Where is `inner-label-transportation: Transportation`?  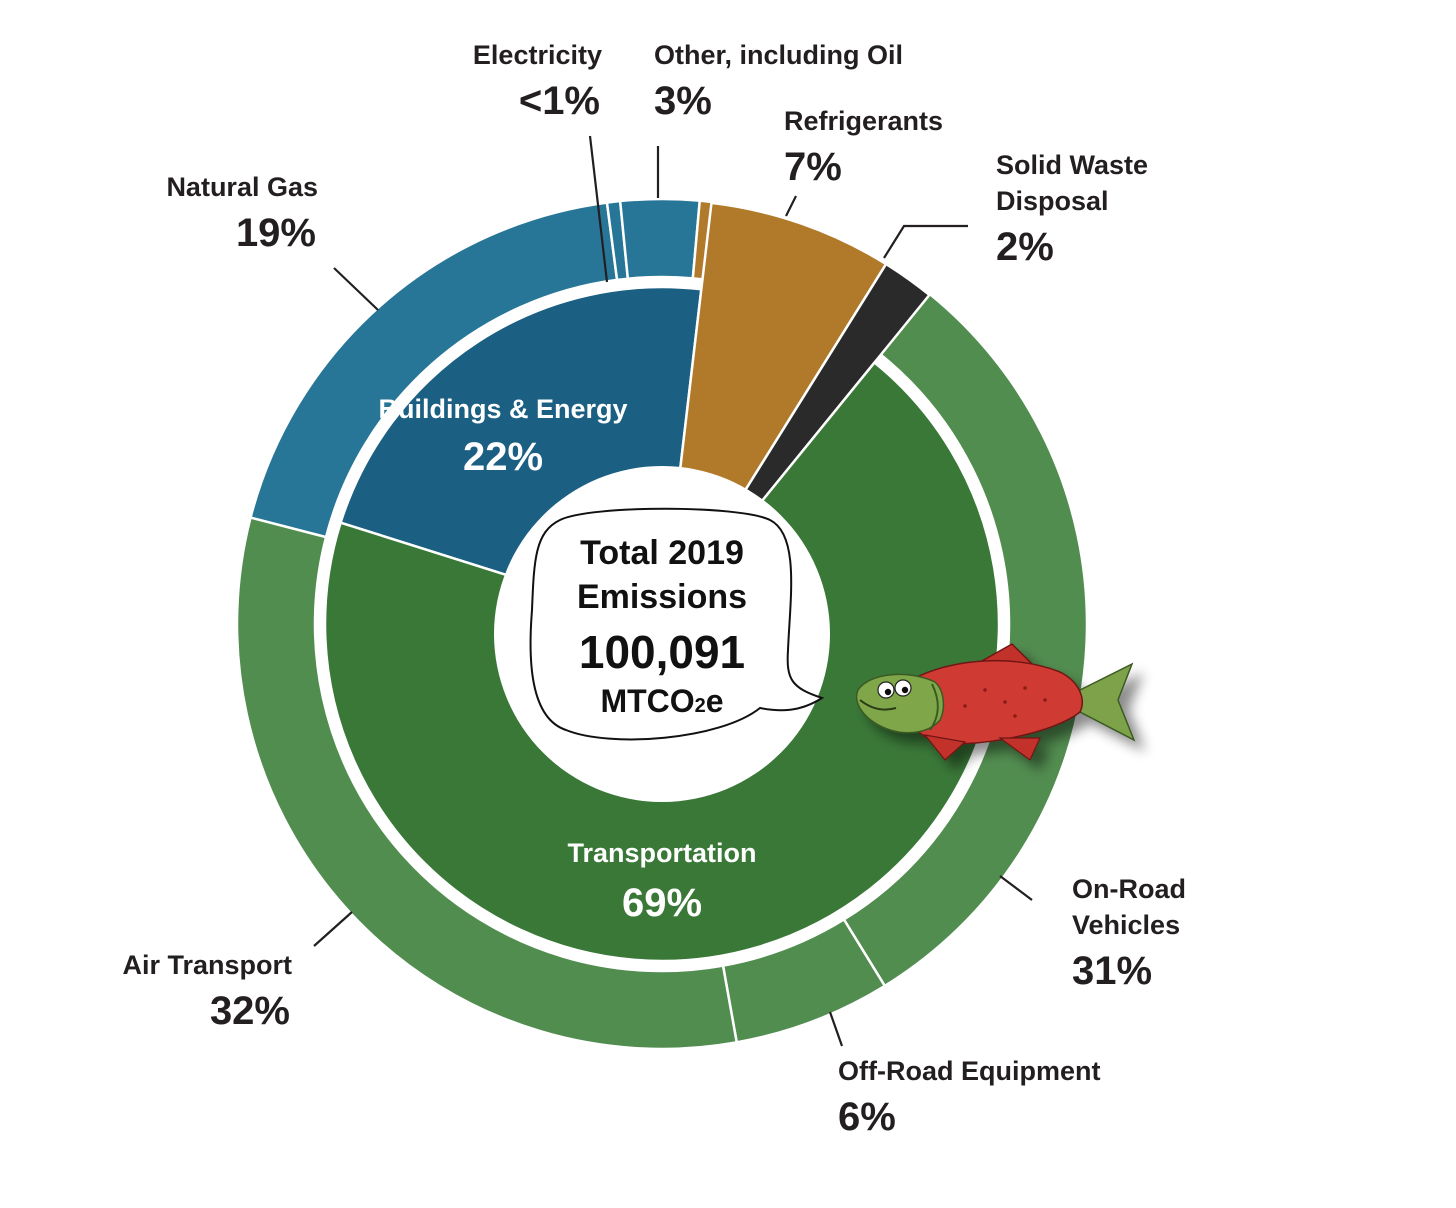 inner-label-transportation: Transportation is located at coordinates (661, 853).